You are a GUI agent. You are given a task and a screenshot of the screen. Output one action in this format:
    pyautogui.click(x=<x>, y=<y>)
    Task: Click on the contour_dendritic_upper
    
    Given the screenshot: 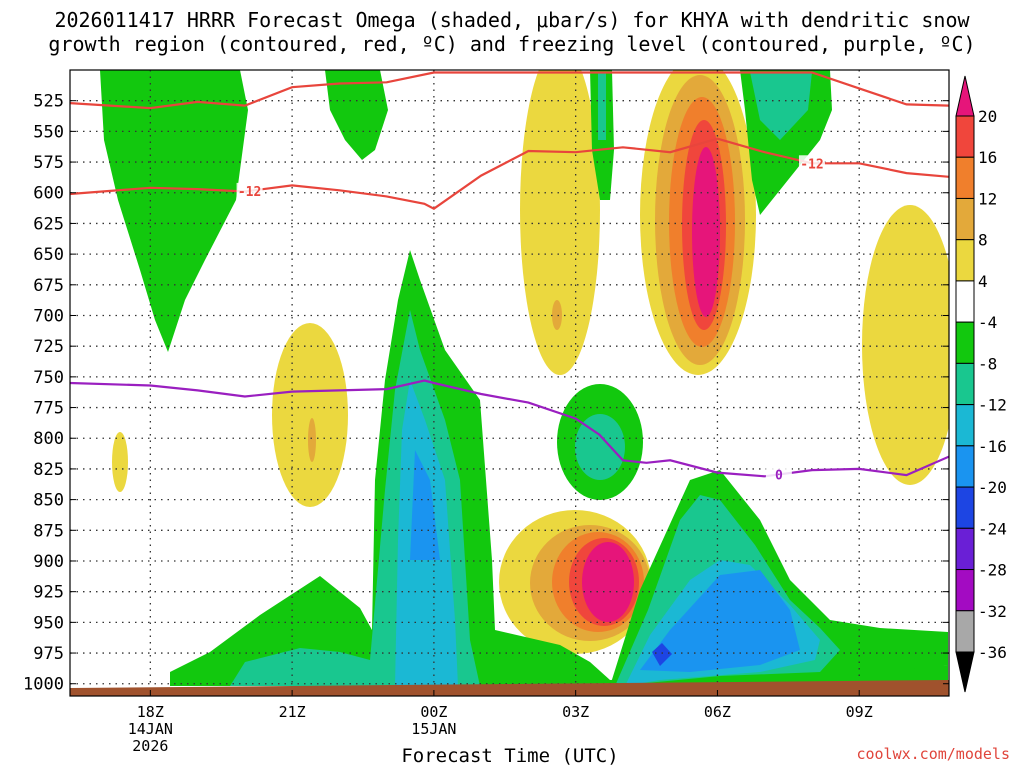 What is the action you would take?
    pyautogui.click(x=509, y=90)
    